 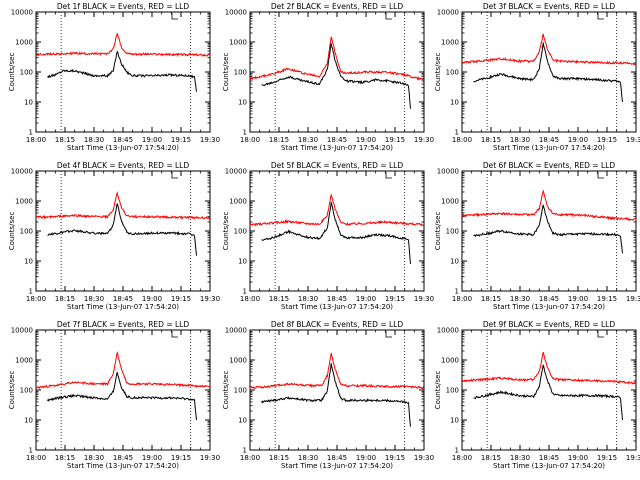 I want to click on panel-title: Det 3f BLACK = Events, RED = LLD, so click(x=549, y=6).